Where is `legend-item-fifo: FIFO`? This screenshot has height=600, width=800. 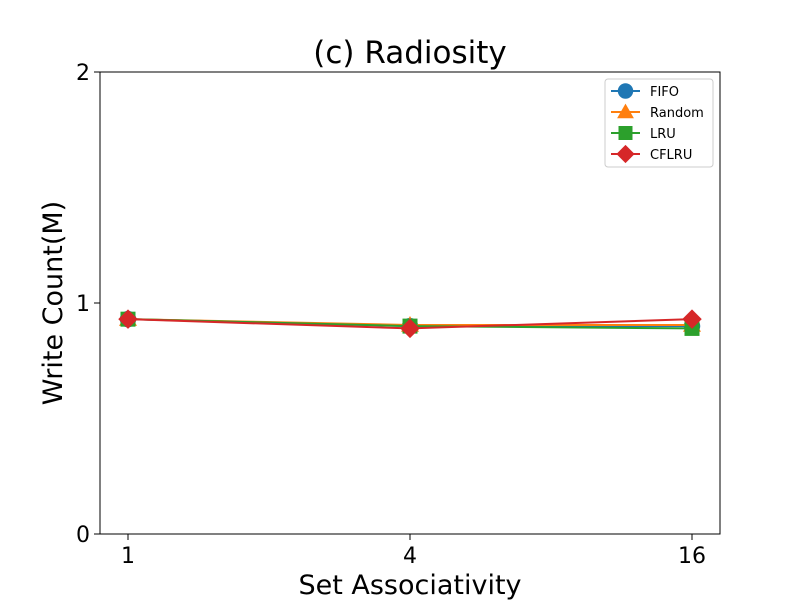
legend-item-fifo: FIFO is located at coordinates (645, 91).